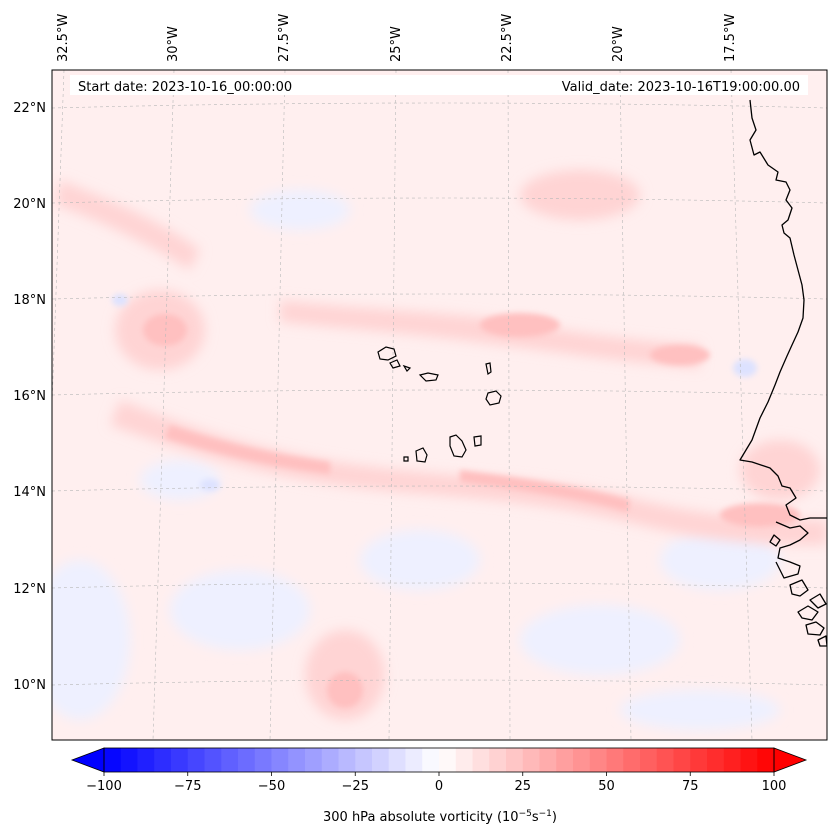 The width and height of the screenshot is (837, 839). Describe the element at coordinates (439, 85) in the screenshot. I see `header-strip` at that location.